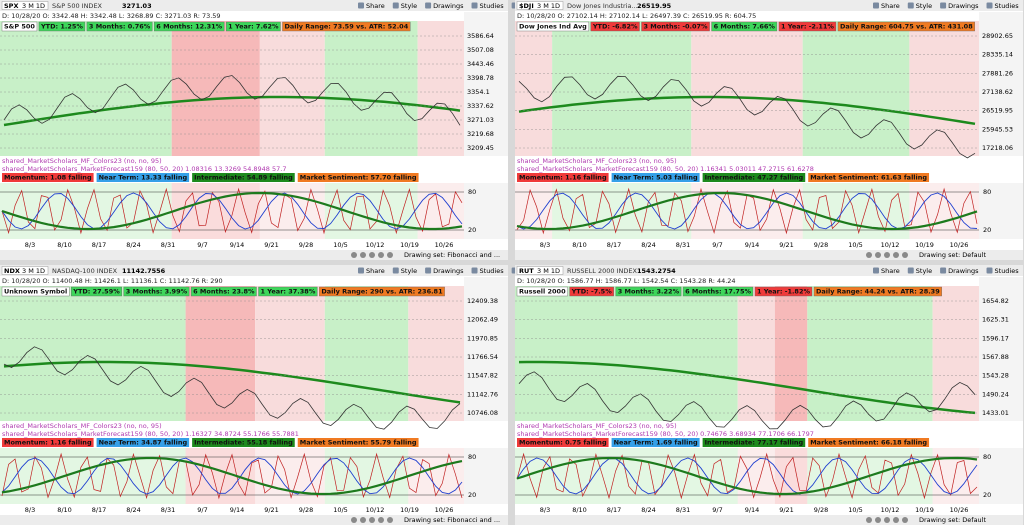  Describe the element at coordinates (855, 245) in the screenshot. I see `date-label: 10/5` at that location.